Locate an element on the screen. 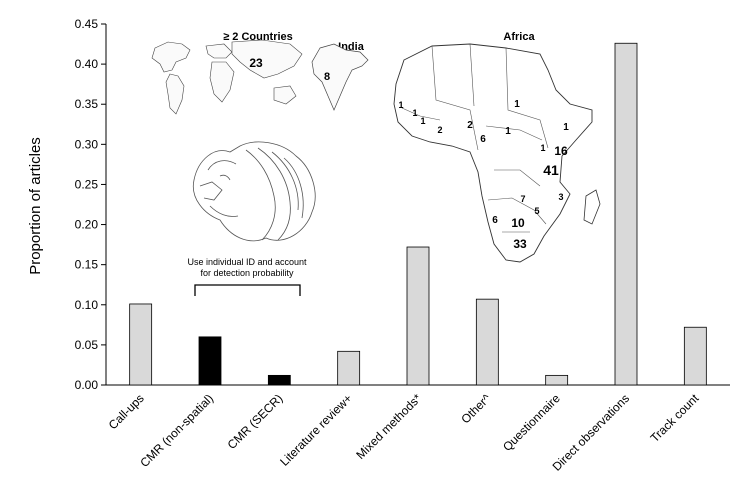  y-tick-label: 0.40 is located at coordinates (87, 64).